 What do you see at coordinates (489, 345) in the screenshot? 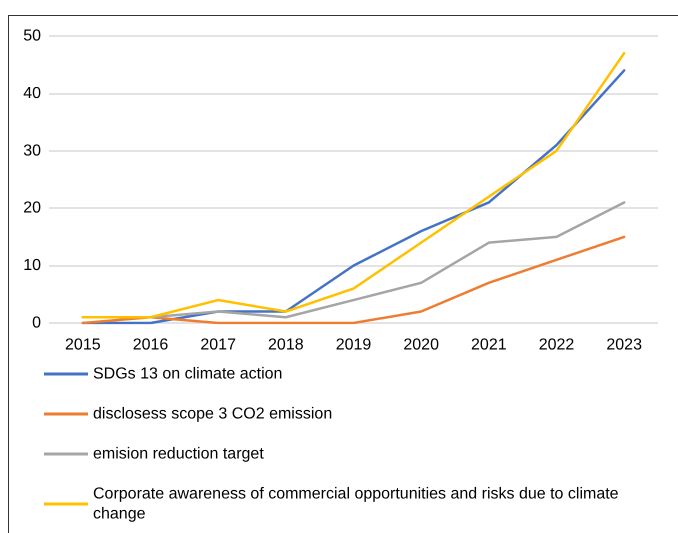
I see `x-tick-label: 2021` at bounding box center [489, 345].